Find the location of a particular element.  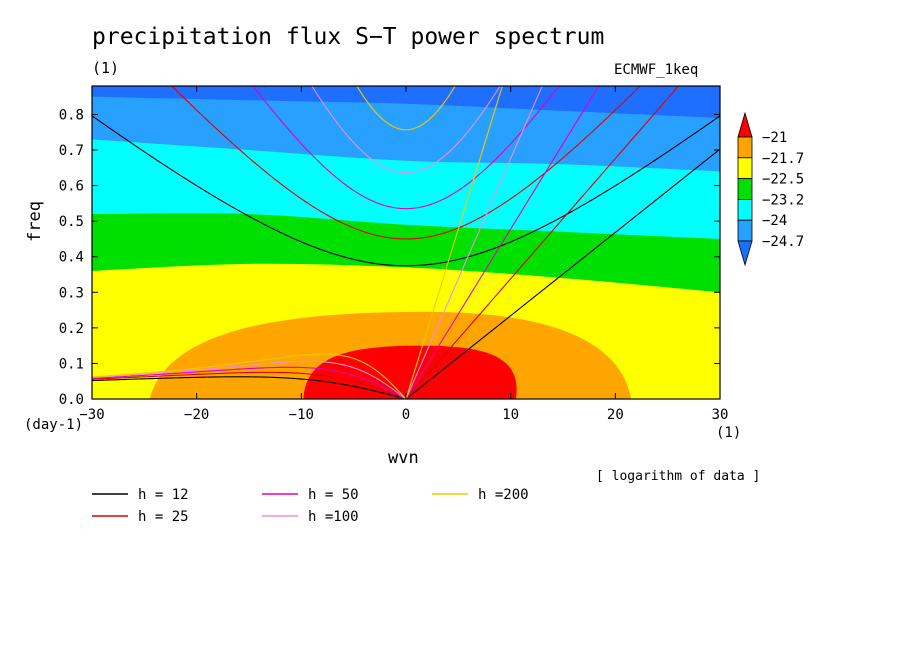

inertia-gravity-curve-h25 is located at coordinates (406, 163).